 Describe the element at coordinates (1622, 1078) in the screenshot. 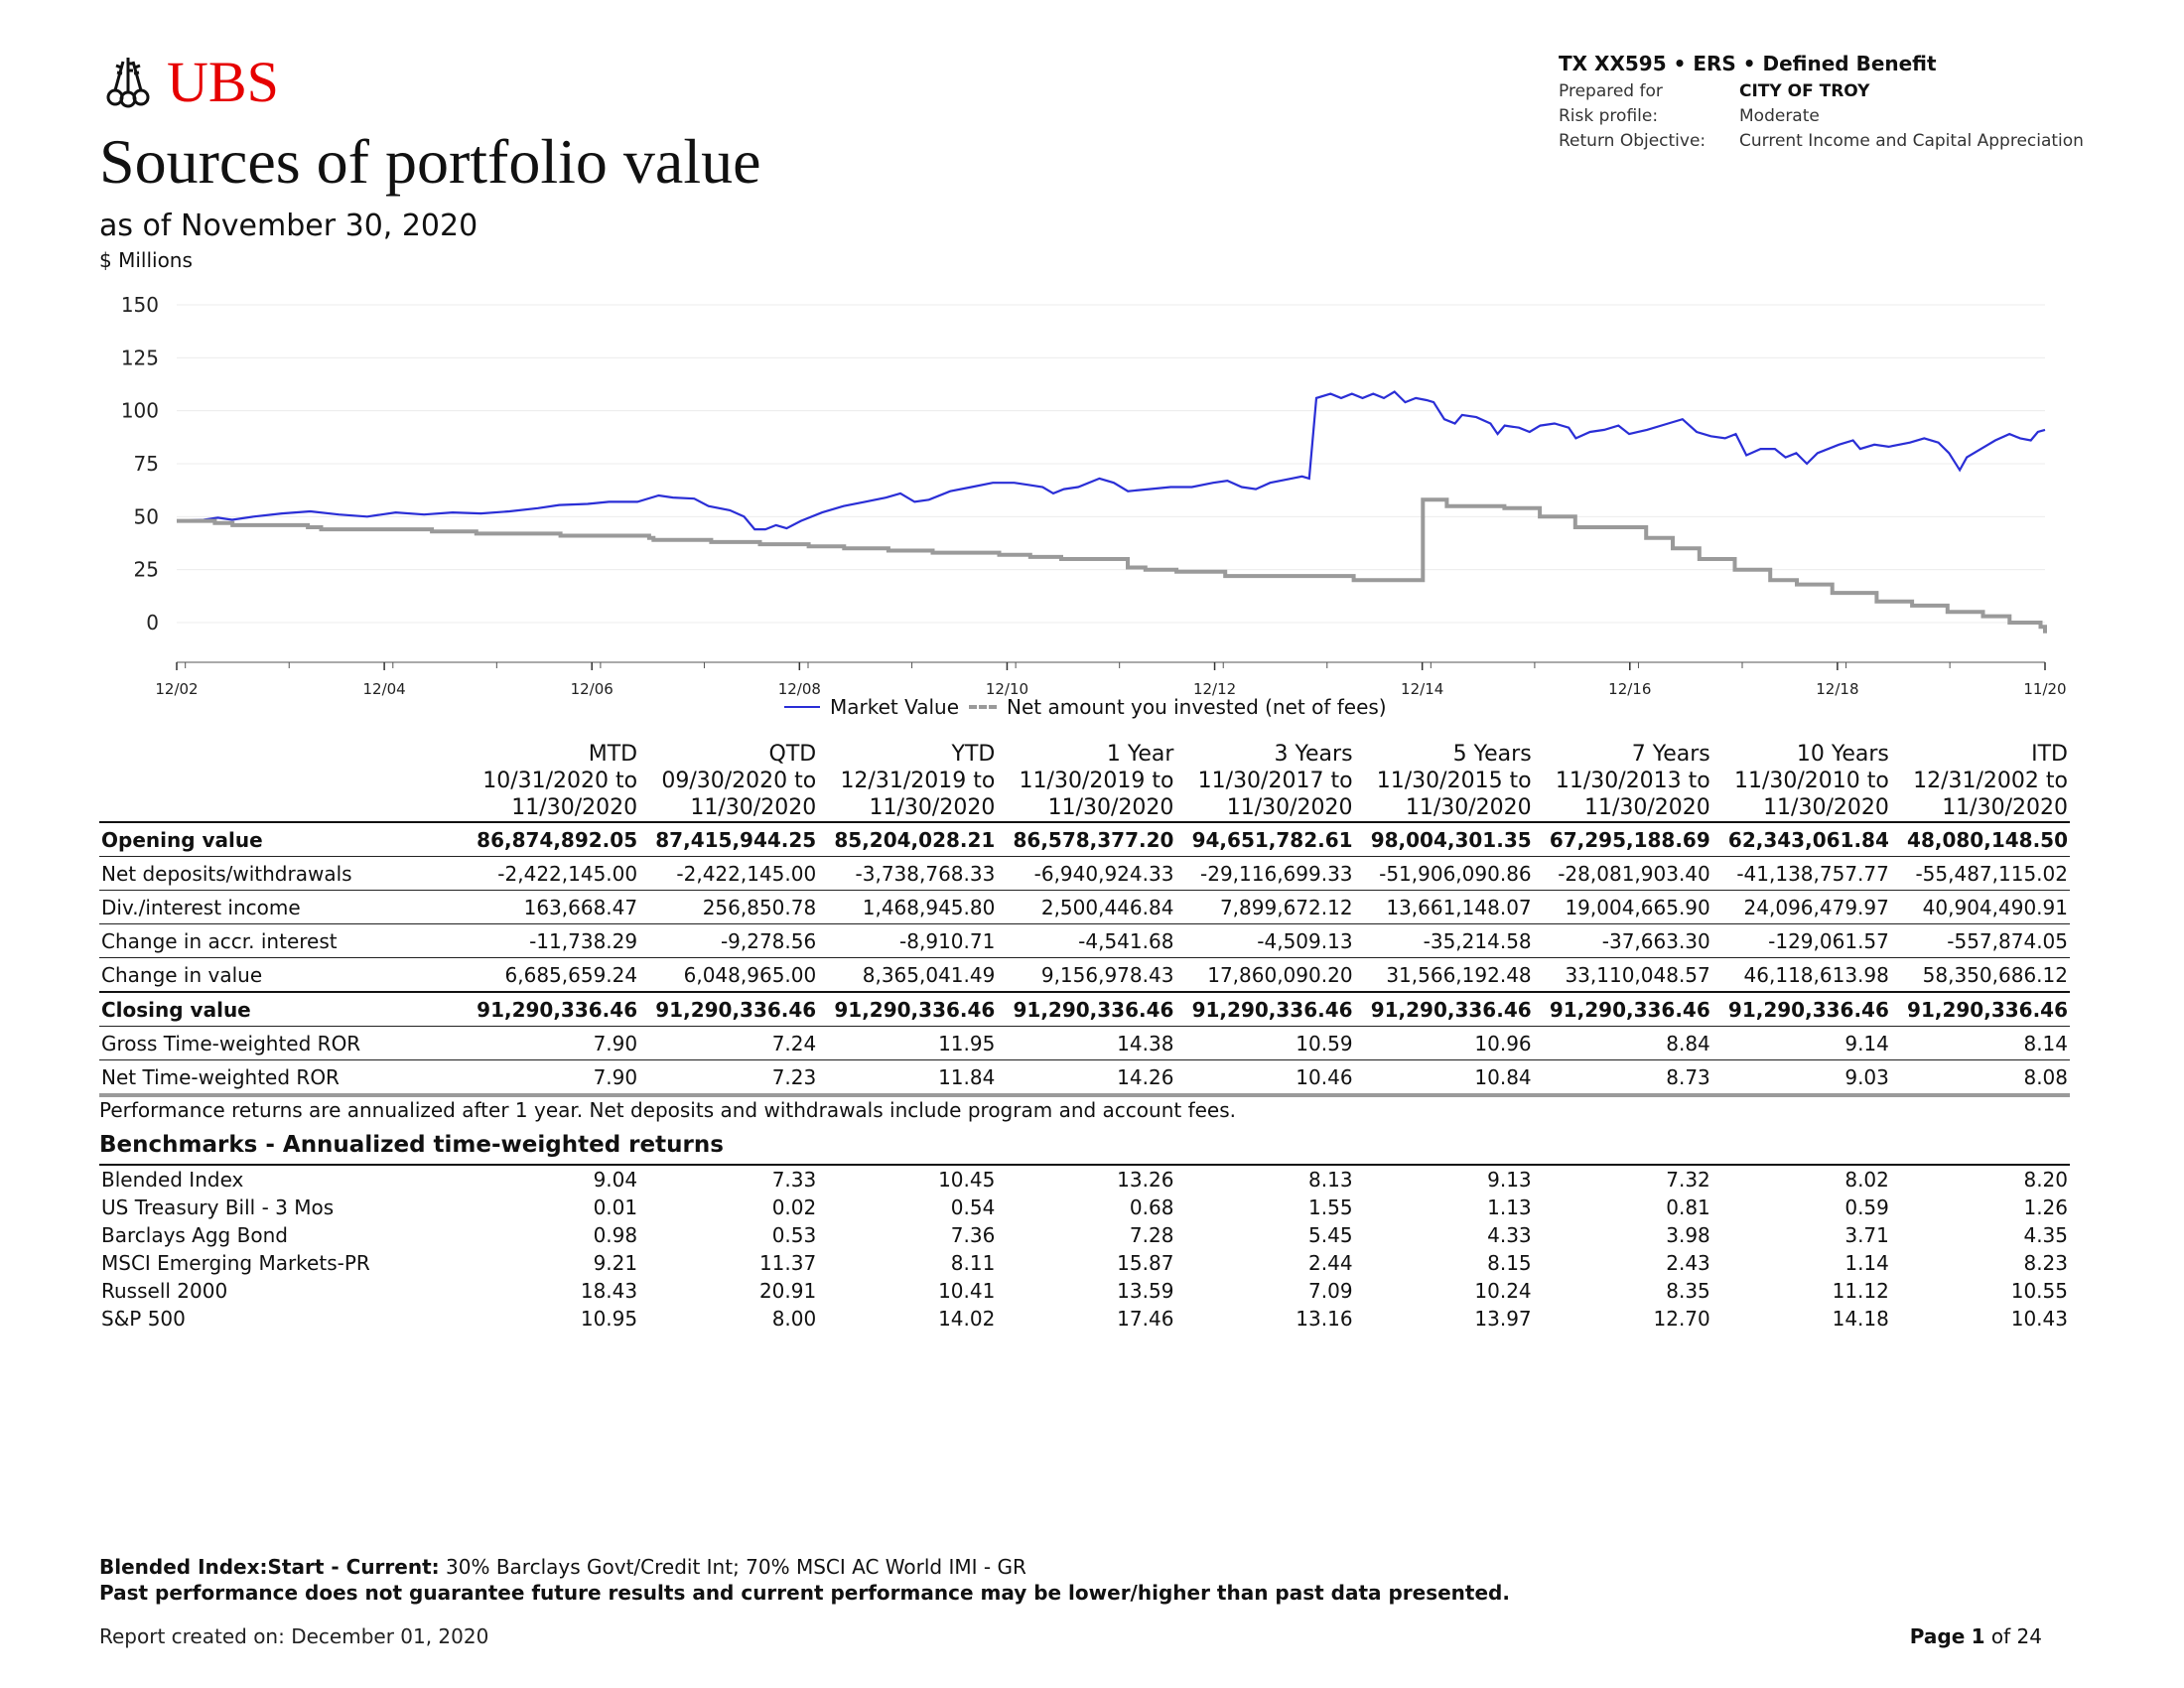

I see `table-cell: 8.73` at that location.